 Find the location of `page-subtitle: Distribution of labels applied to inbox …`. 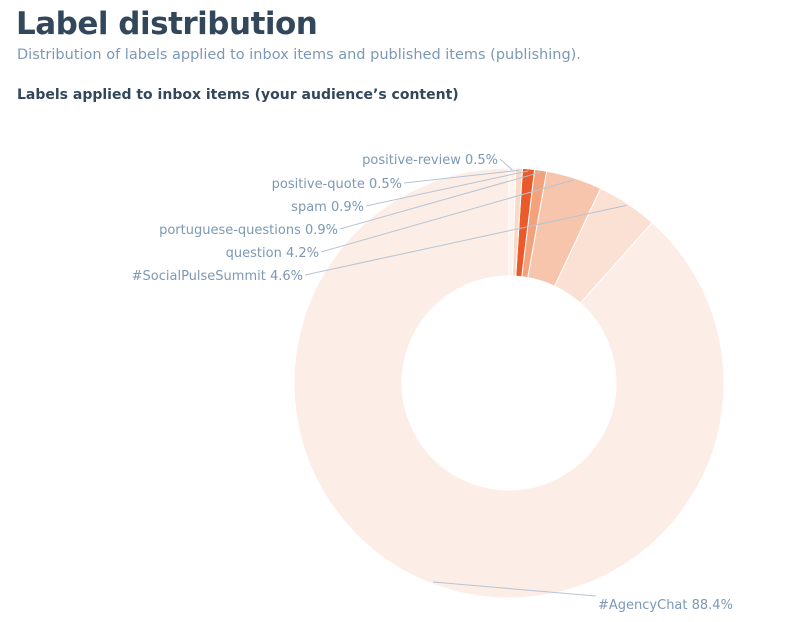

page-subtitle: Distribution of labels applied to inbox … is located at coordinates (299, 55).